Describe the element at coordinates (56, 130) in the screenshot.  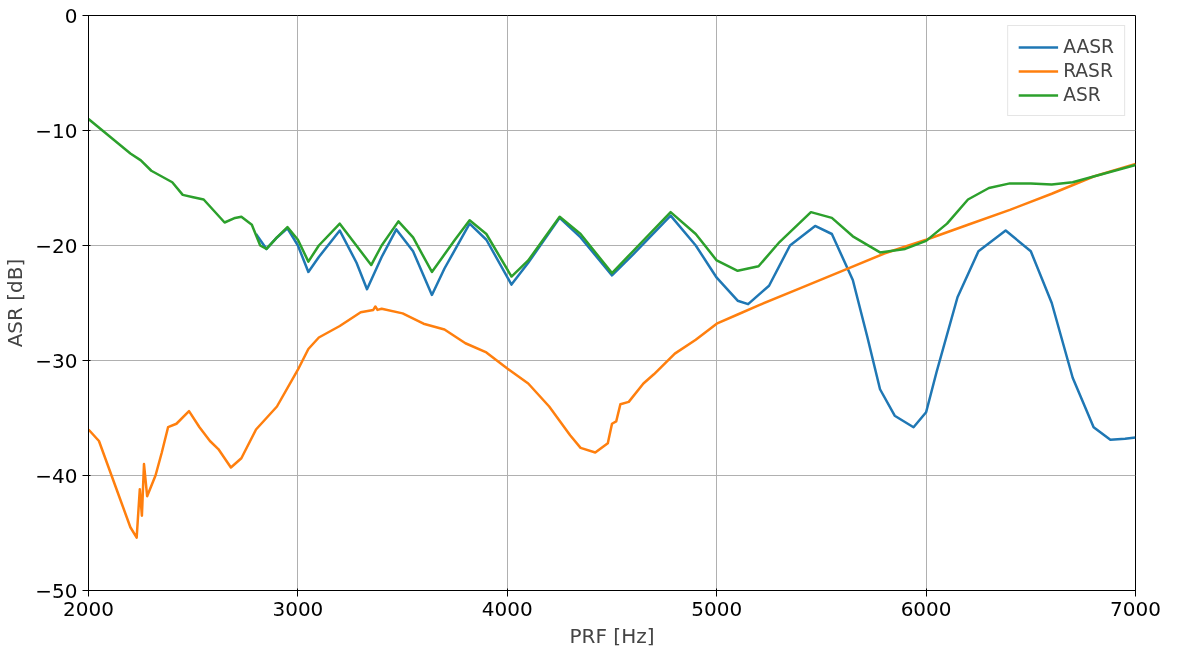
I see `y-tick-label: −10` at that location.